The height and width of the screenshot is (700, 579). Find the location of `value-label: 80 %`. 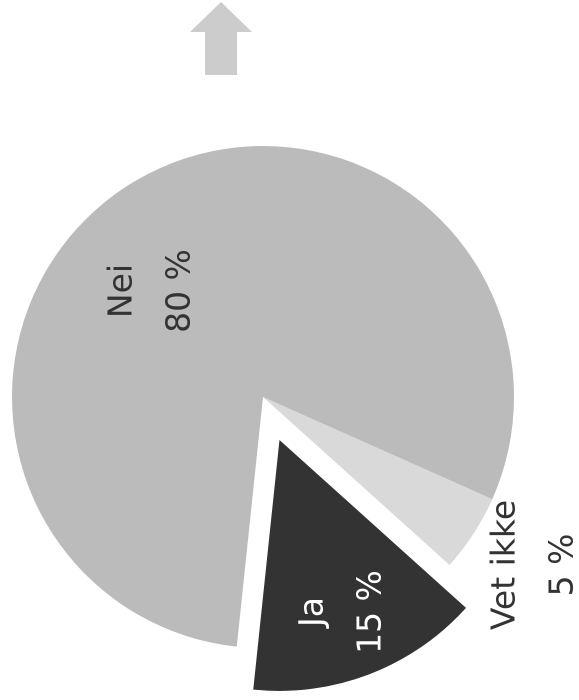

value-label: 80 % is located at coordinates (178, 291).